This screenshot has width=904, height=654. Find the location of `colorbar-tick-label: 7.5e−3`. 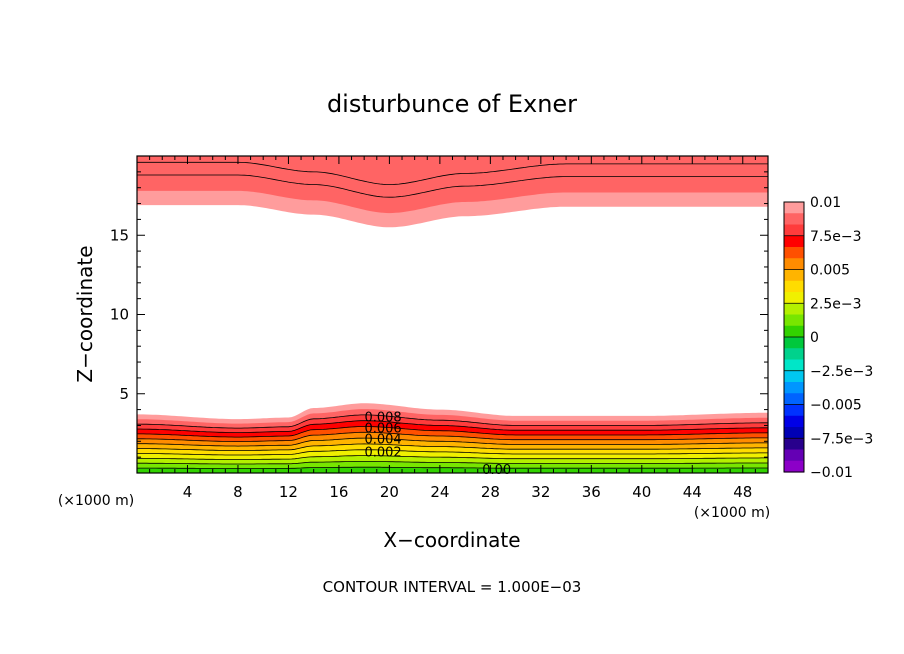

colorbar-tick-label: 7.5e−3 is located at coordinates (836, 237).